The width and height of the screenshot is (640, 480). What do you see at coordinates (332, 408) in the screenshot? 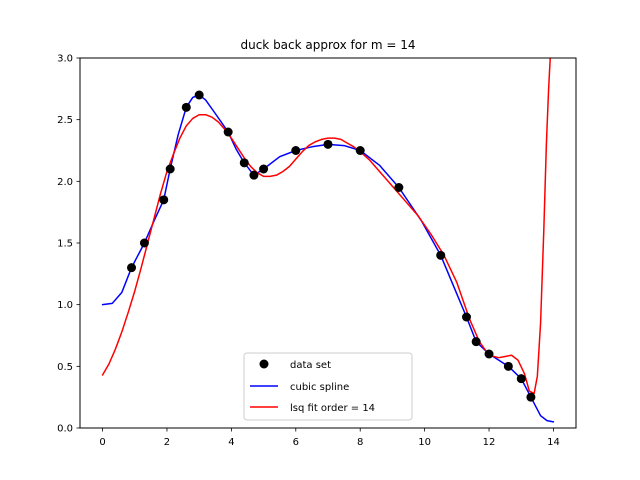
I see `legend-label-lsq-fit: lsq fit order = 14` at bounding box center [332, 408].